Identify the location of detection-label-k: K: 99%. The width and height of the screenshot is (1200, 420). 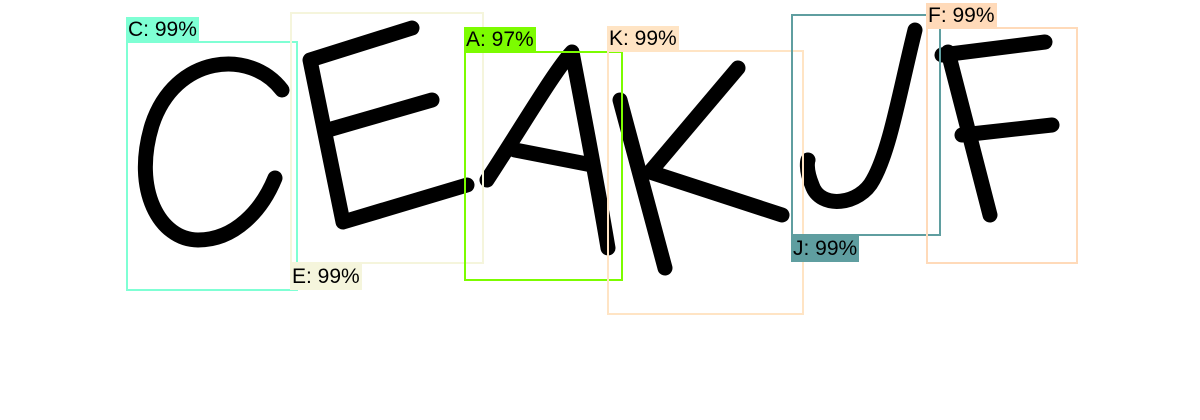
(643, 39).